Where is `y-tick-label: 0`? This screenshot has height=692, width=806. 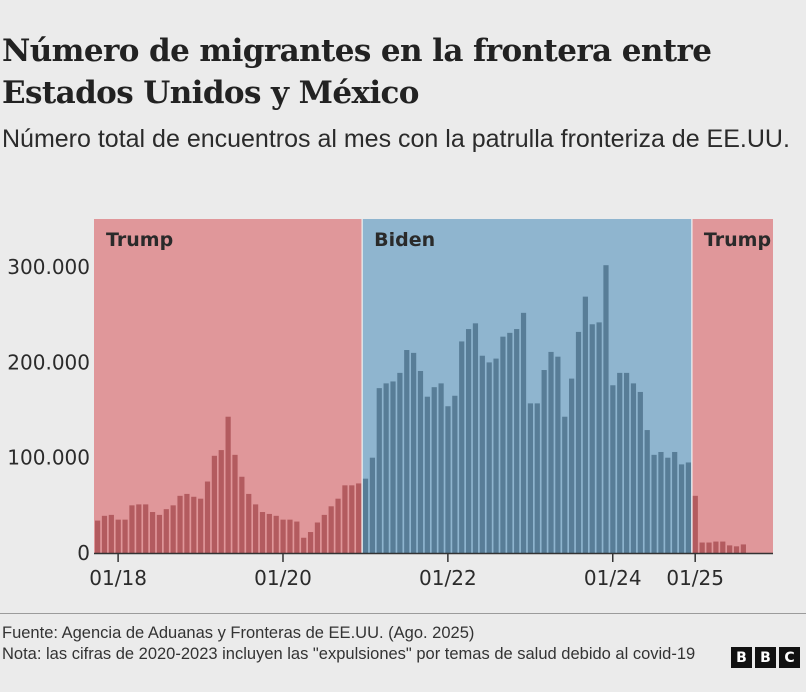 y-tick-label: 0 is located at coordinates (83, 553).